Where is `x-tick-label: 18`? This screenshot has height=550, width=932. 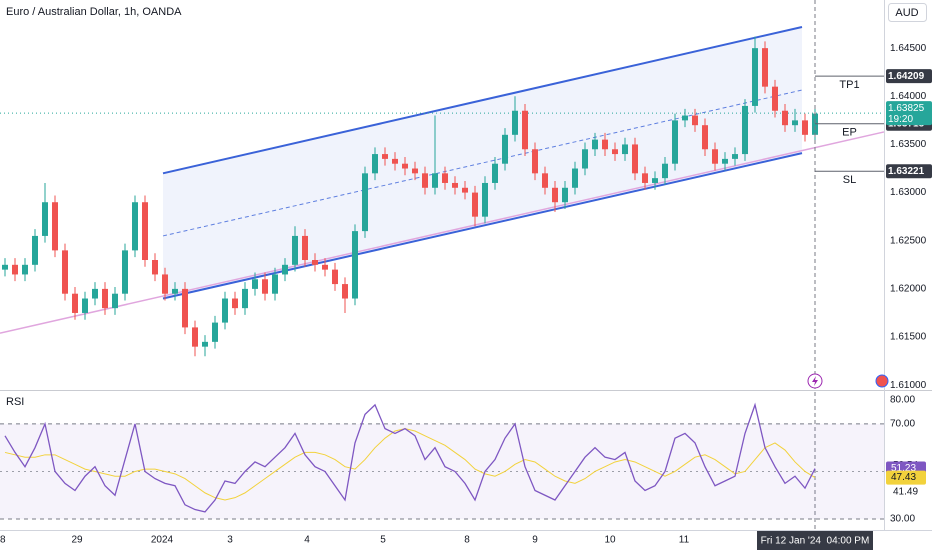 x-tick-label: 18 is located at coordinates (3, 540).